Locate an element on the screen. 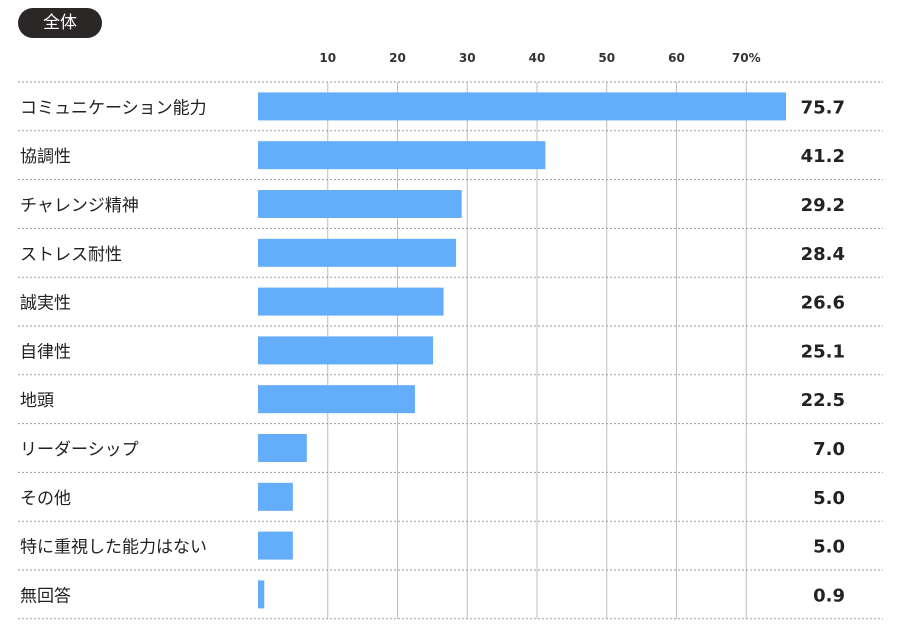  x-tick-label: 40 is located at coordinates (537, 58).